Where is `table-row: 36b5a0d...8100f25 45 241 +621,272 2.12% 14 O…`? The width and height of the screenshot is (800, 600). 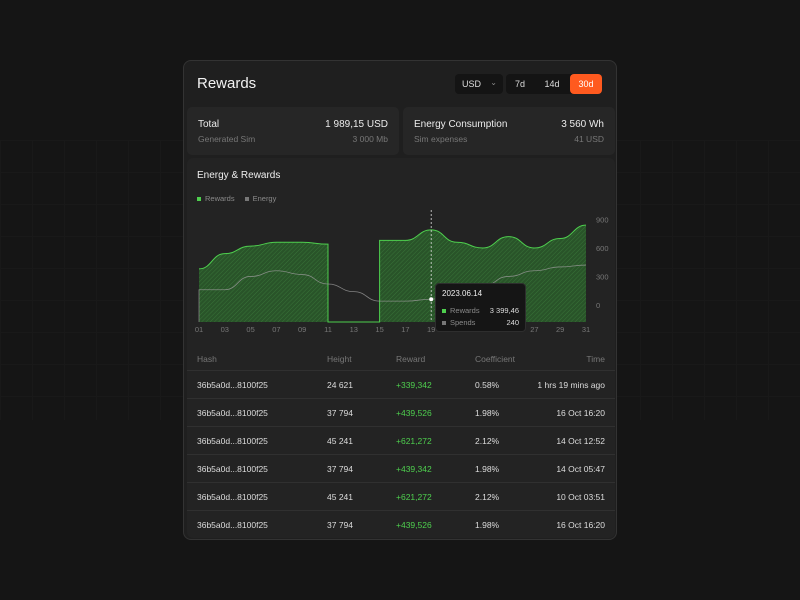
table-row: 36b5a0d...8100f25 45 241 +621,272 2.12% 14 O… is located at coordinates (401, 441).